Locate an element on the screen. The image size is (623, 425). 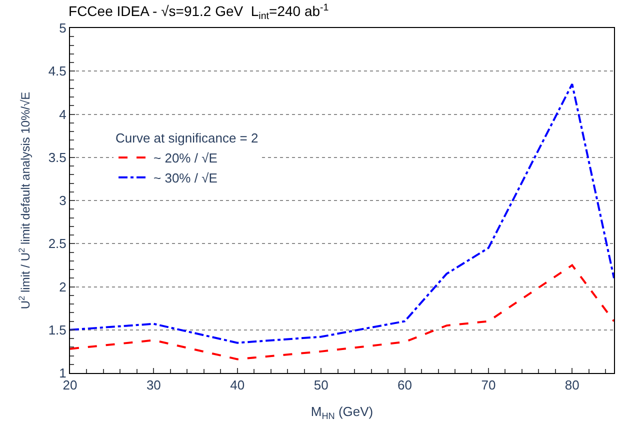
x-axis-title: M$_{HN}$ (GeV) is located at coordinates (342, 412).